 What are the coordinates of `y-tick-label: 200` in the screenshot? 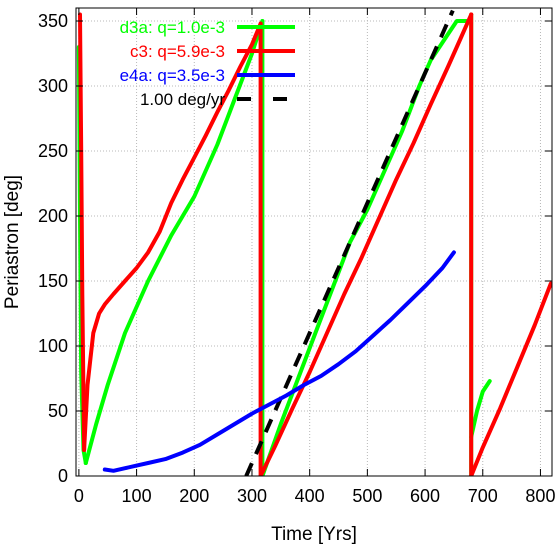 It's located at (53, 216).